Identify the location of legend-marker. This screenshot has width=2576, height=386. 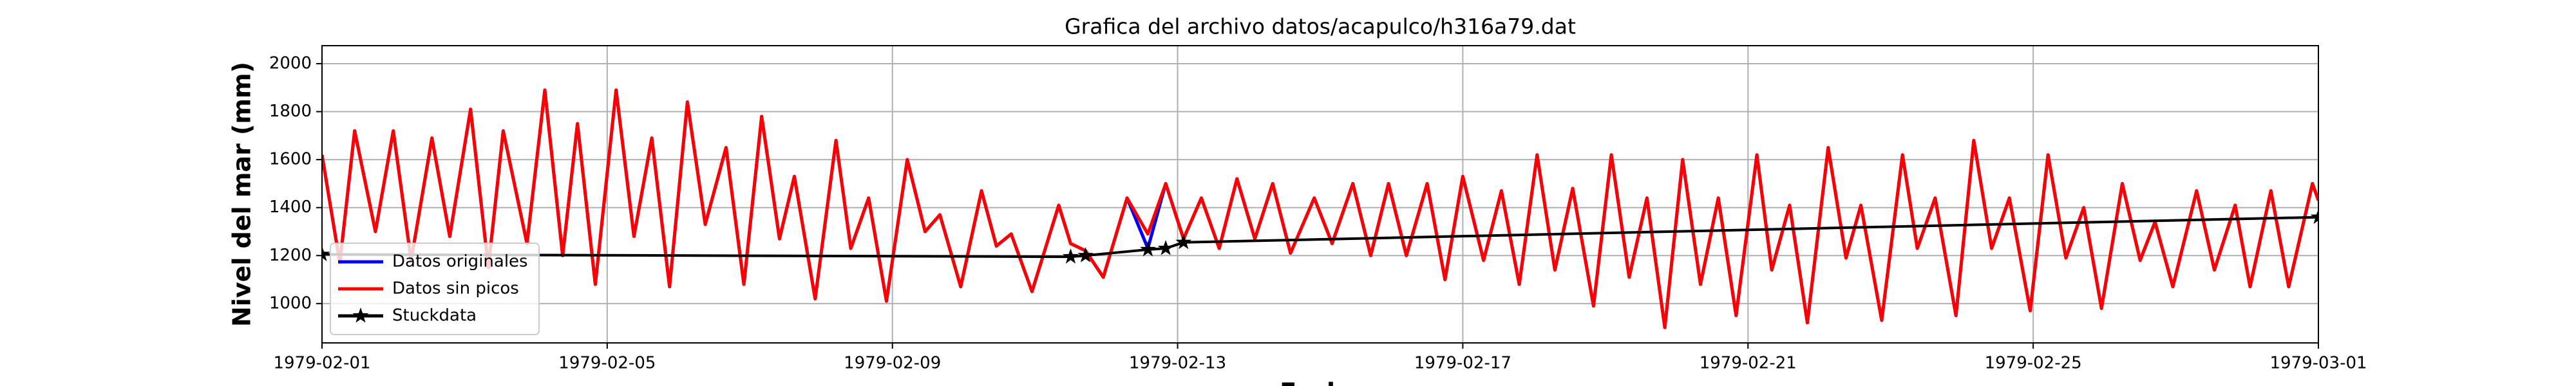
(361, 315).